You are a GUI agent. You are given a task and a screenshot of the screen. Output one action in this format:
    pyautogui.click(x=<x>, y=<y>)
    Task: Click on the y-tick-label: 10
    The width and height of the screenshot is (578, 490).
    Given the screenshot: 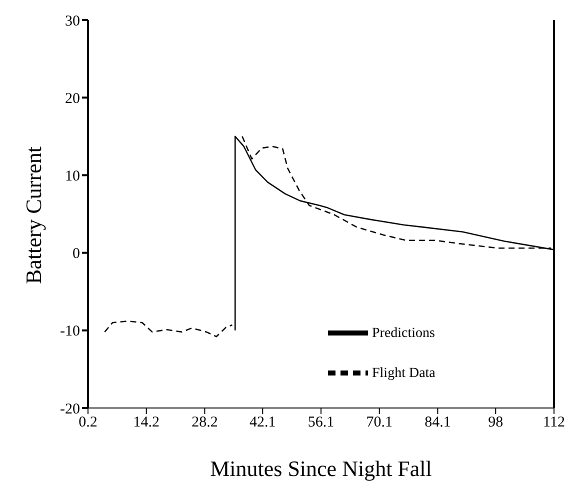 What is the action you would take?
    pyautogui.click(x=72, y=176)
    